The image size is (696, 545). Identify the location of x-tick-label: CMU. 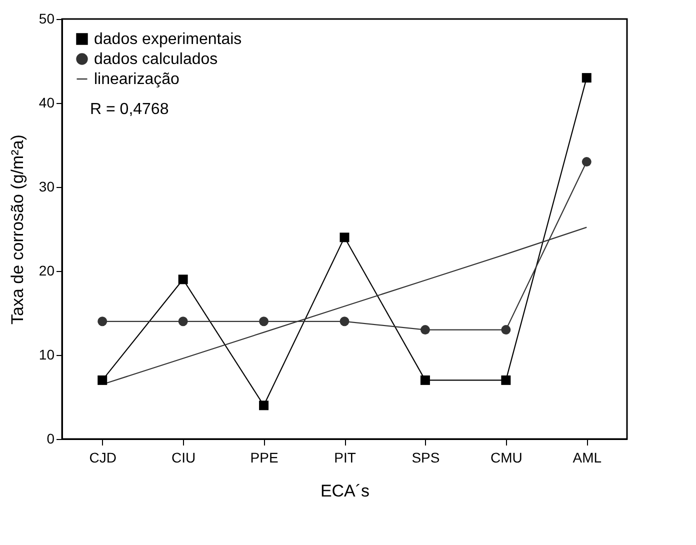
(506, 458).